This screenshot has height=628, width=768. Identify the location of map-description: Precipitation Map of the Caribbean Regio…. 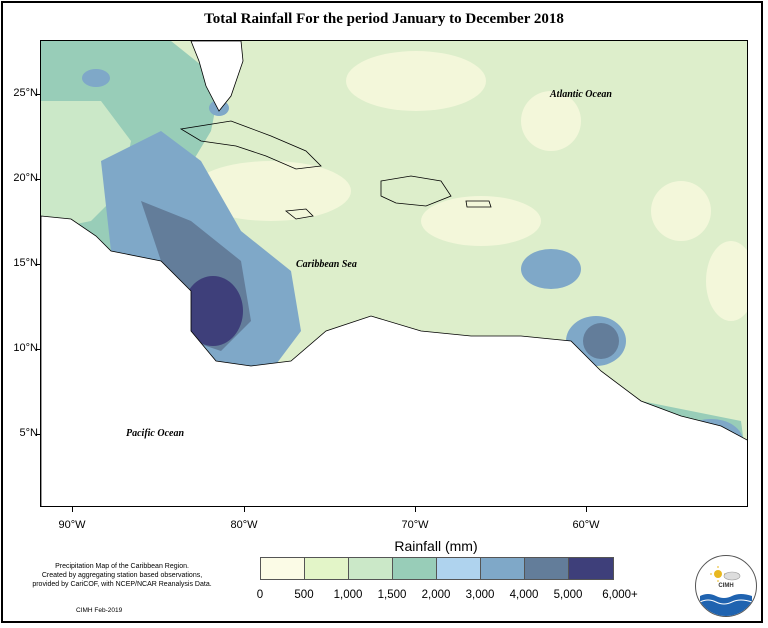
(122, 575).